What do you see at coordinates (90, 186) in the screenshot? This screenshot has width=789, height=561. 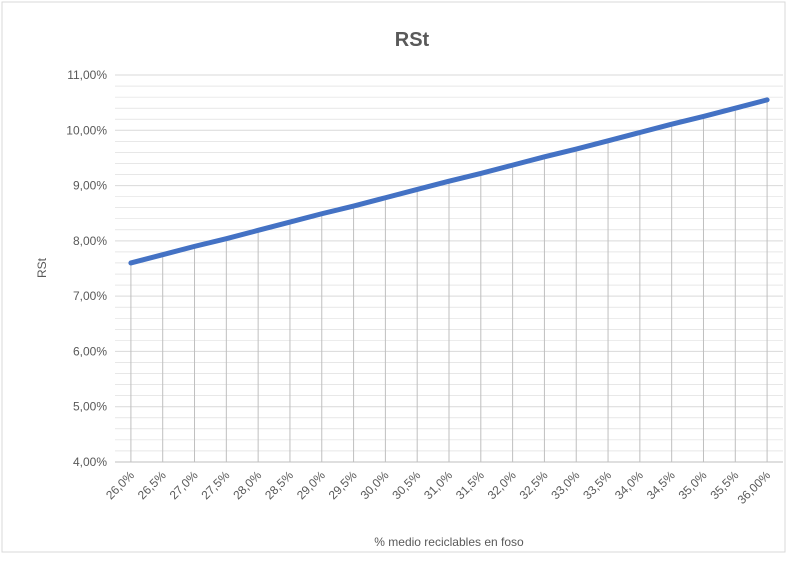 I see `y-tick-label: 9,00%` at bounding box center [90, 186].